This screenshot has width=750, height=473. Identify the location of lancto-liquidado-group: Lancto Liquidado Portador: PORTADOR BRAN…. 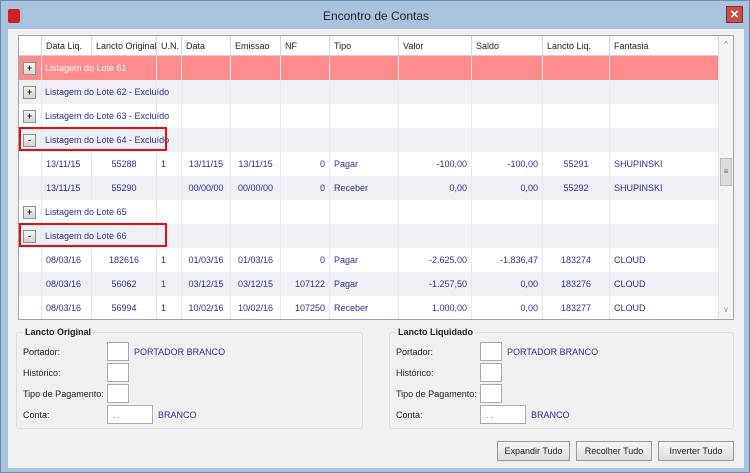
(561, 378).